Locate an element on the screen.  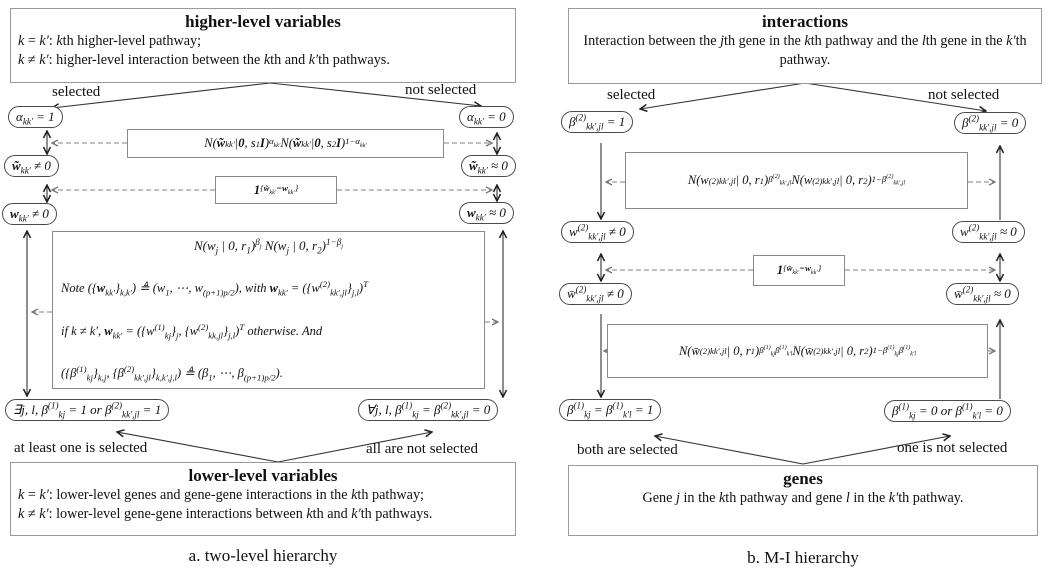
node-exists-selected: ∃j, l, β(1)kj = 1 or β(2)kk′,jl = 1 is located at coordinates (87, 410).